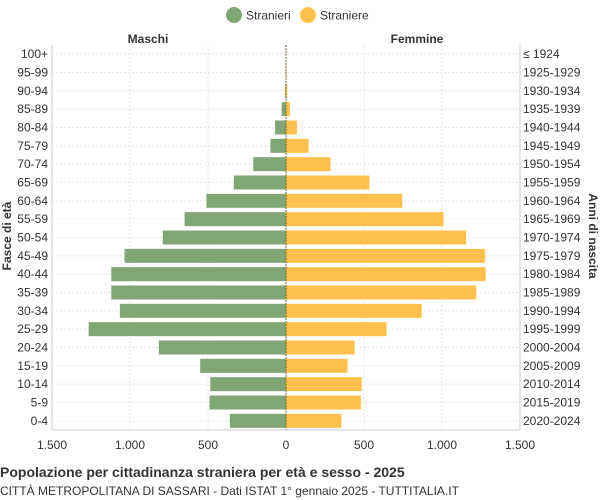 This screenshot has width=600, height=500. Describe the element at coordinates (32, 293) in the screenshot. I see `age-group-label: 35-39` at that location.